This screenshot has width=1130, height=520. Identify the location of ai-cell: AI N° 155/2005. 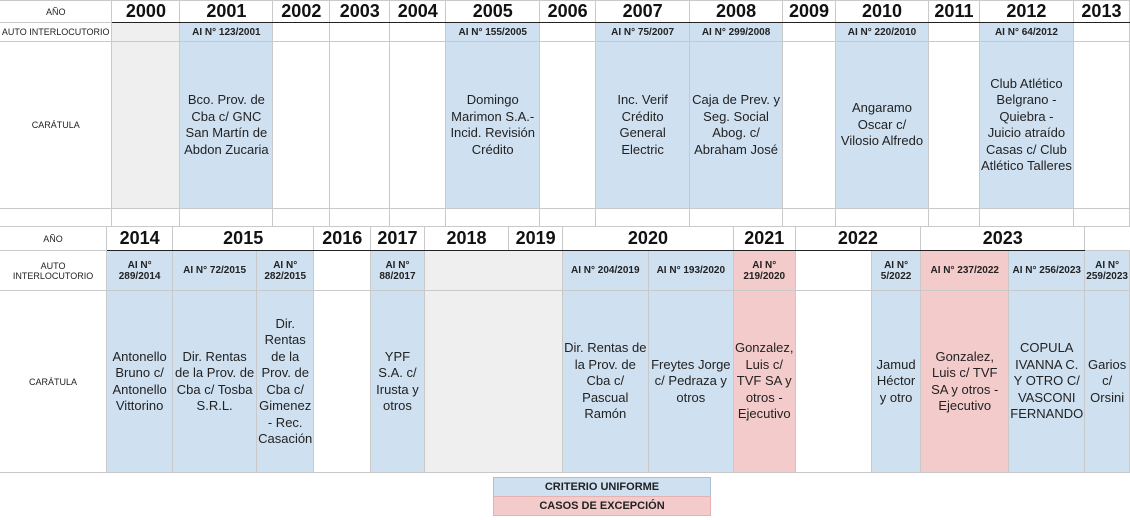
(493, 32).